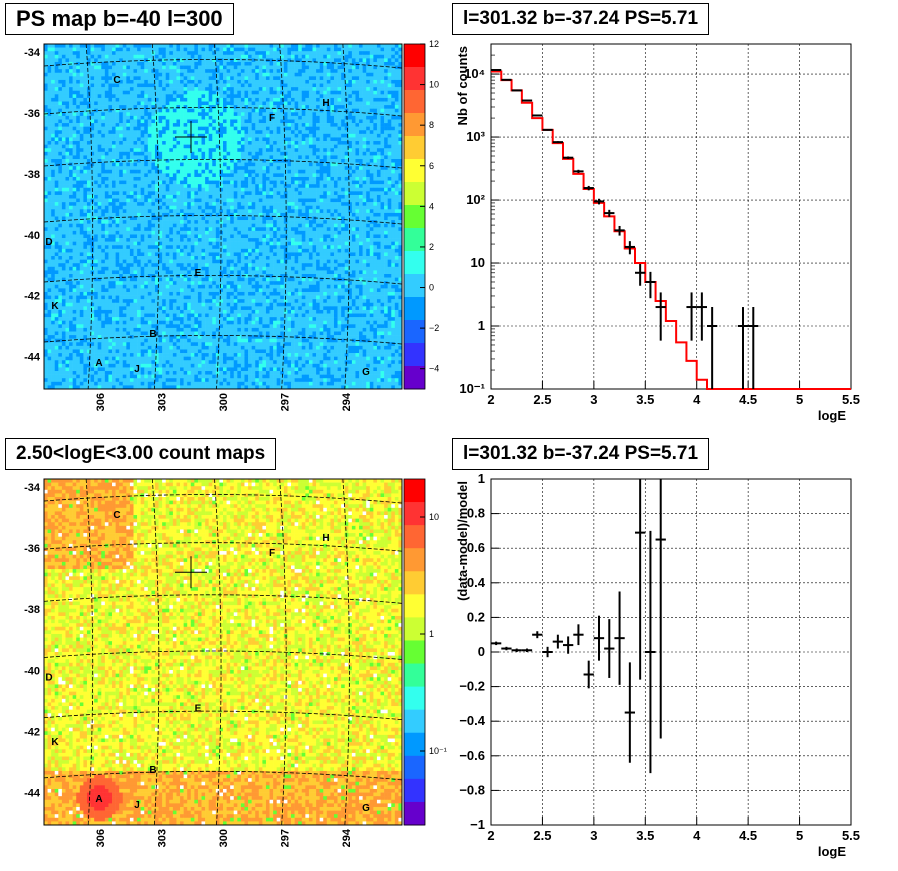 The height and width of the screenshot is (871, 898). I want to click on ps-y-tick-label: -38, so click(32, 175).